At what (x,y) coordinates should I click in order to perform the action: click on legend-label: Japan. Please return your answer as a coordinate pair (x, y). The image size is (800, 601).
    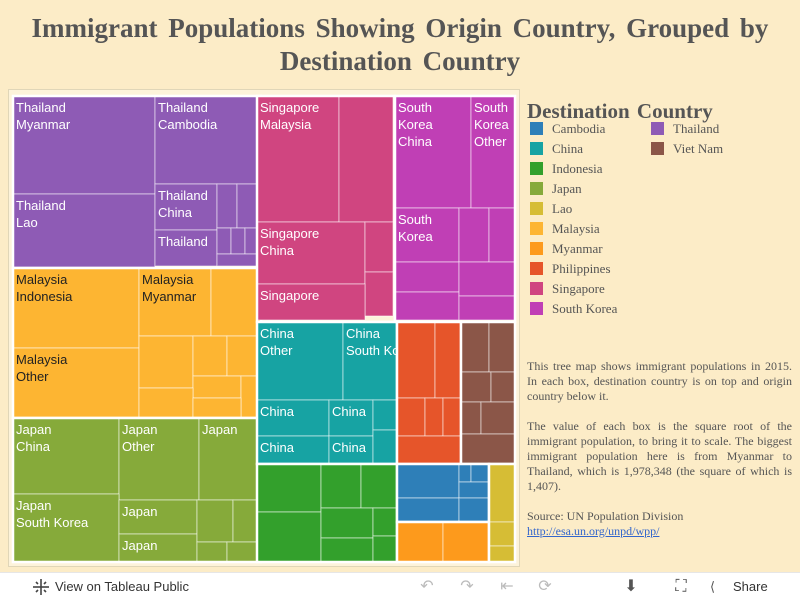
    Looking at the image, I should click on (567, 188).